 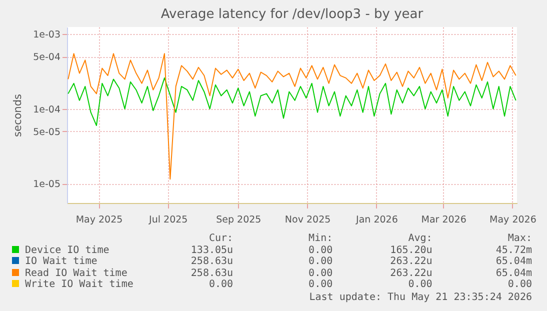 I want to click on x-tick-label: Jan 2026, so click(x=376, y=220).